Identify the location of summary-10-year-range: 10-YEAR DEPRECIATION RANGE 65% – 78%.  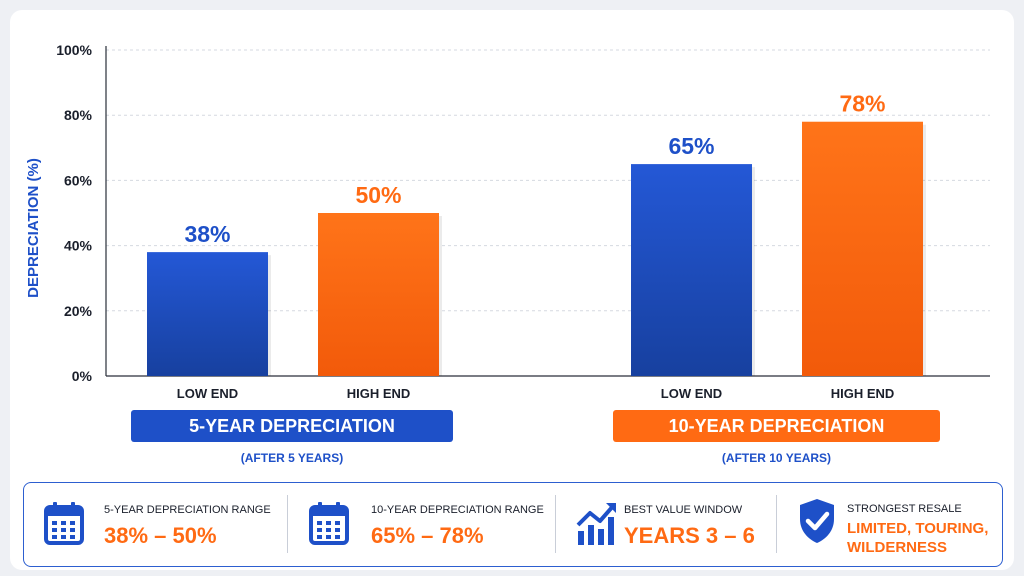
(421, 524).